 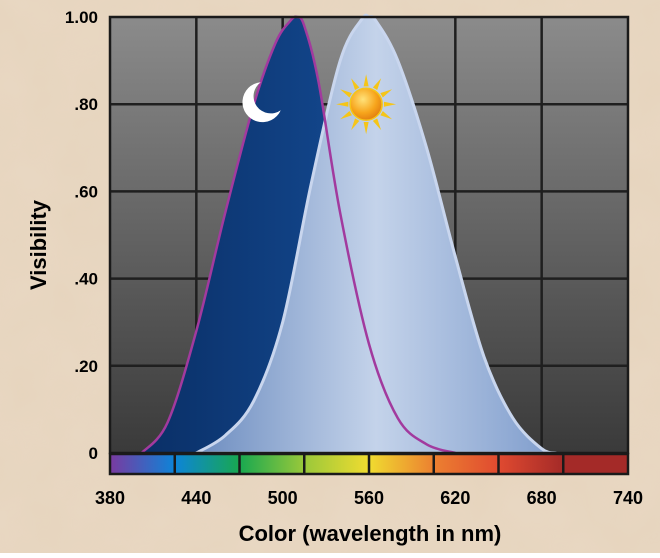 What do you see at coordinates (86, 191) in the screenshot?
I see `y-tick-label: .60` at bounding box center [86, 191].